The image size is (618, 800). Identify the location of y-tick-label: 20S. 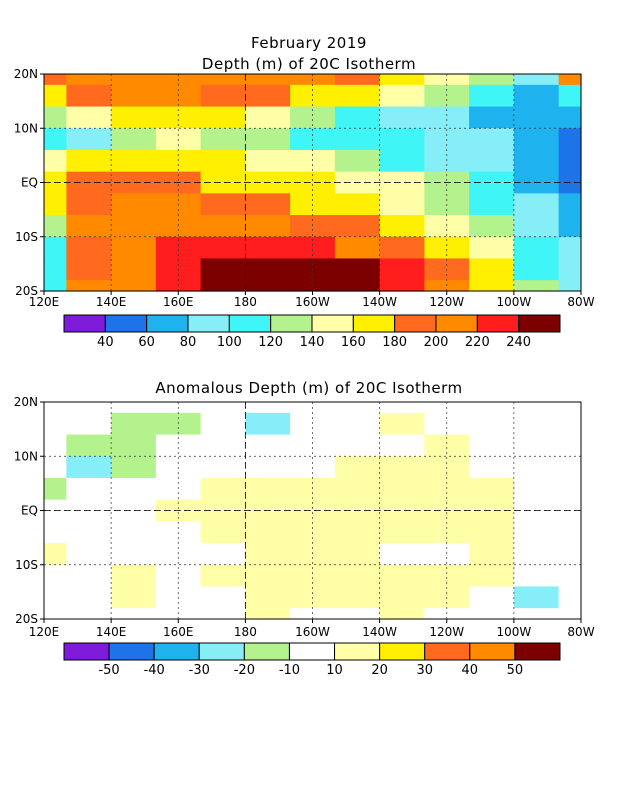
(26, 619).